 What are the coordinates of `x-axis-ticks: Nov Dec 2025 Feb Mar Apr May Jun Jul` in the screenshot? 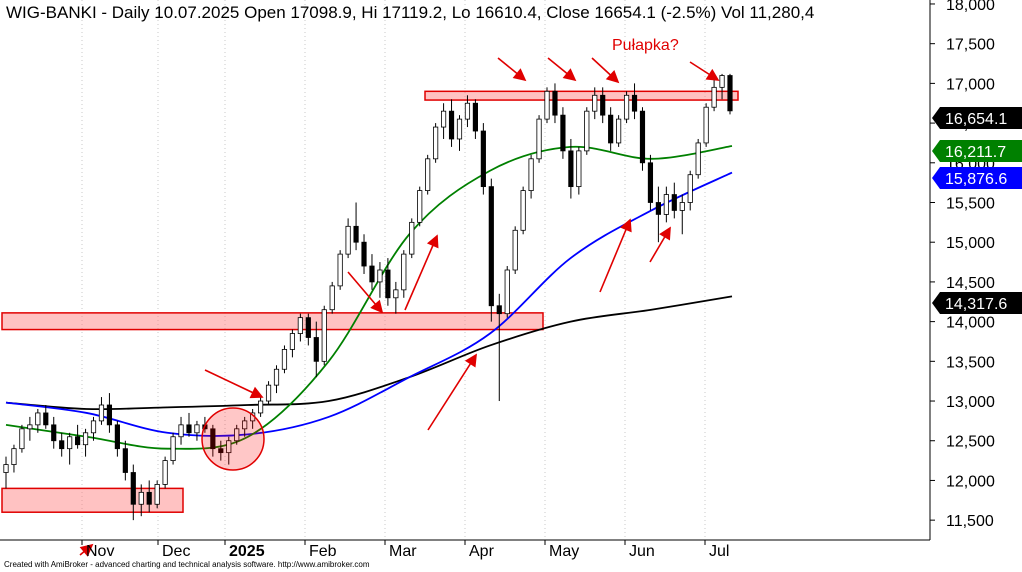 It's located at (405, 550).